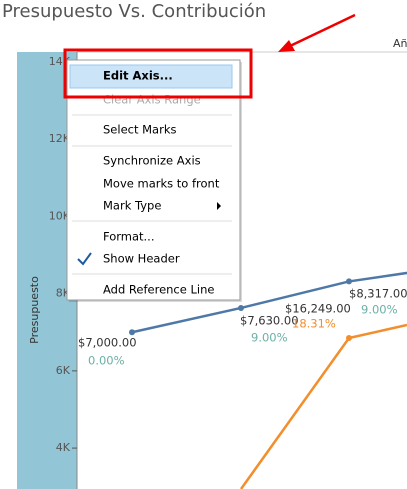 The image size is (407, 489). I want to click on column-header: Añ, so click(400, 43).